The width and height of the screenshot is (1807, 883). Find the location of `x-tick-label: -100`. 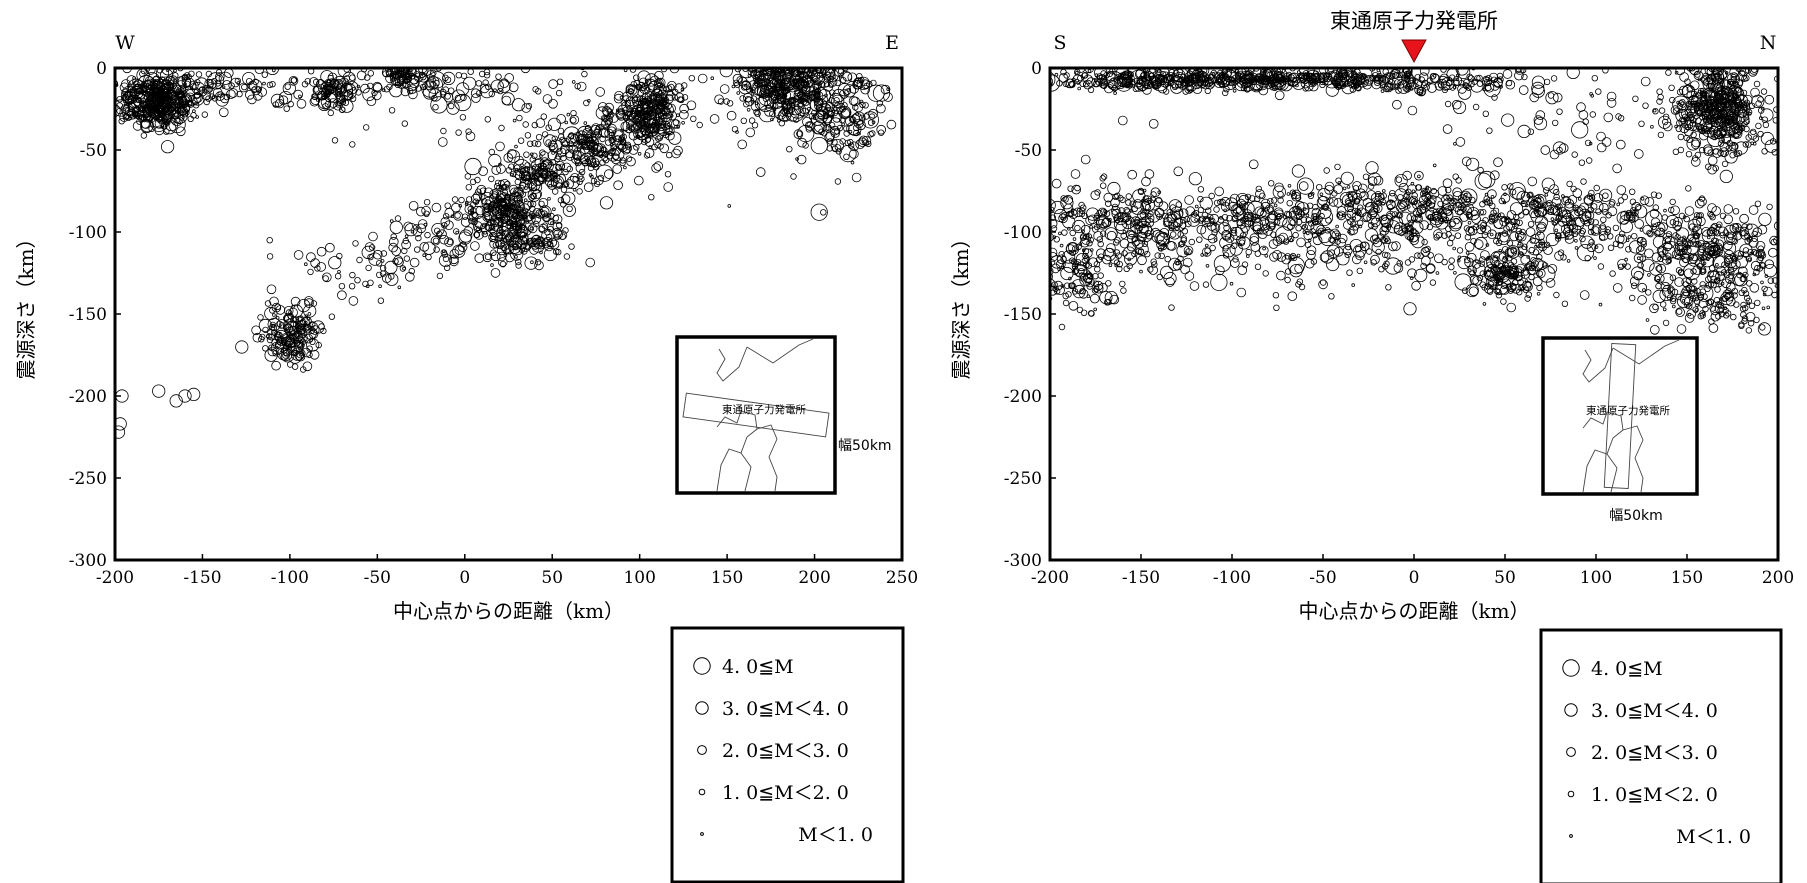

x-tick-label: -100 is located at coordinates (290, 578).